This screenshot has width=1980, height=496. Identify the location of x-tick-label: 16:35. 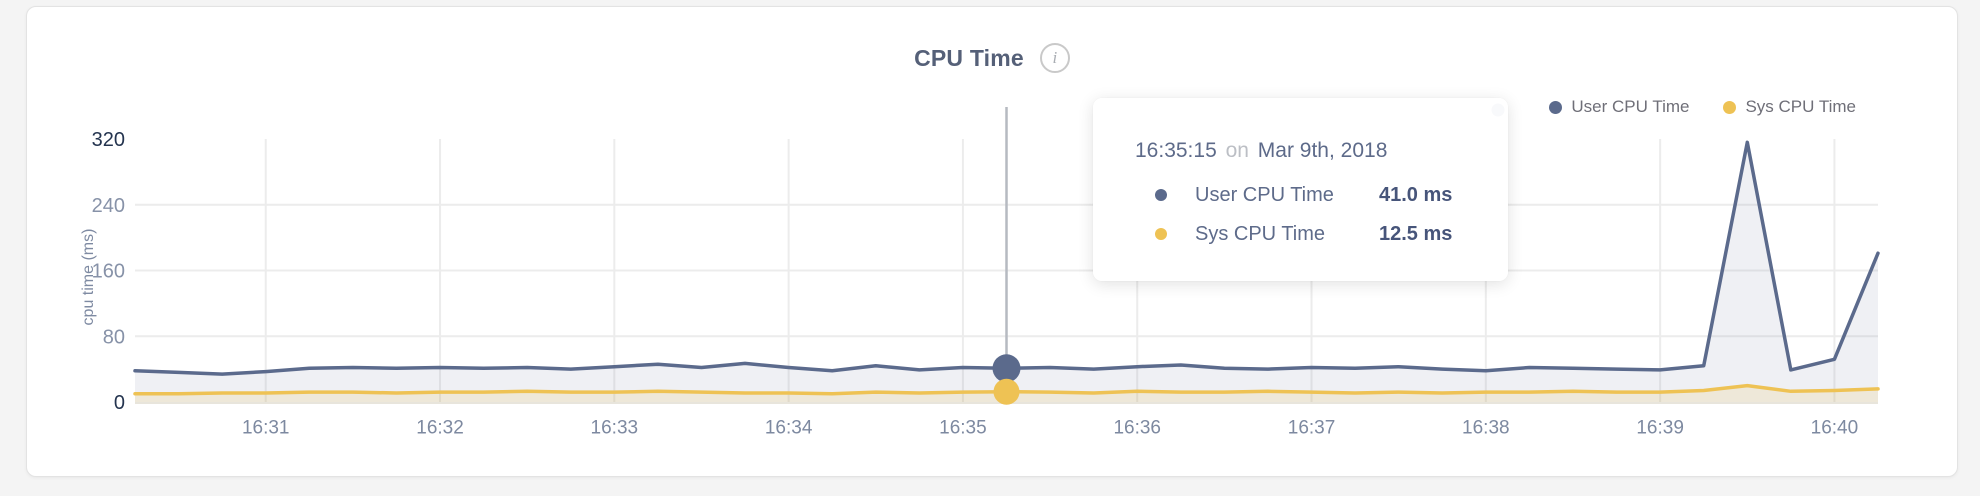
(963, 428).